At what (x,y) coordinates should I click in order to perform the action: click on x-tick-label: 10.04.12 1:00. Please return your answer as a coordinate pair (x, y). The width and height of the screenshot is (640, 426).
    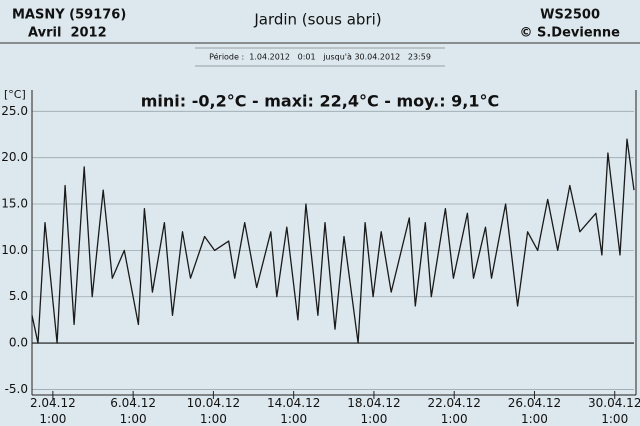
    Looking at the image, I should click on (213, 411).